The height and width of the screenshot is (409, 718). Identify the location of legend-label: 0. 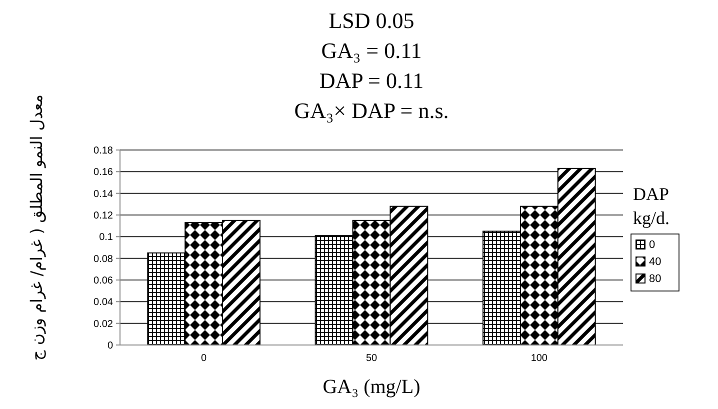
(652, 245).